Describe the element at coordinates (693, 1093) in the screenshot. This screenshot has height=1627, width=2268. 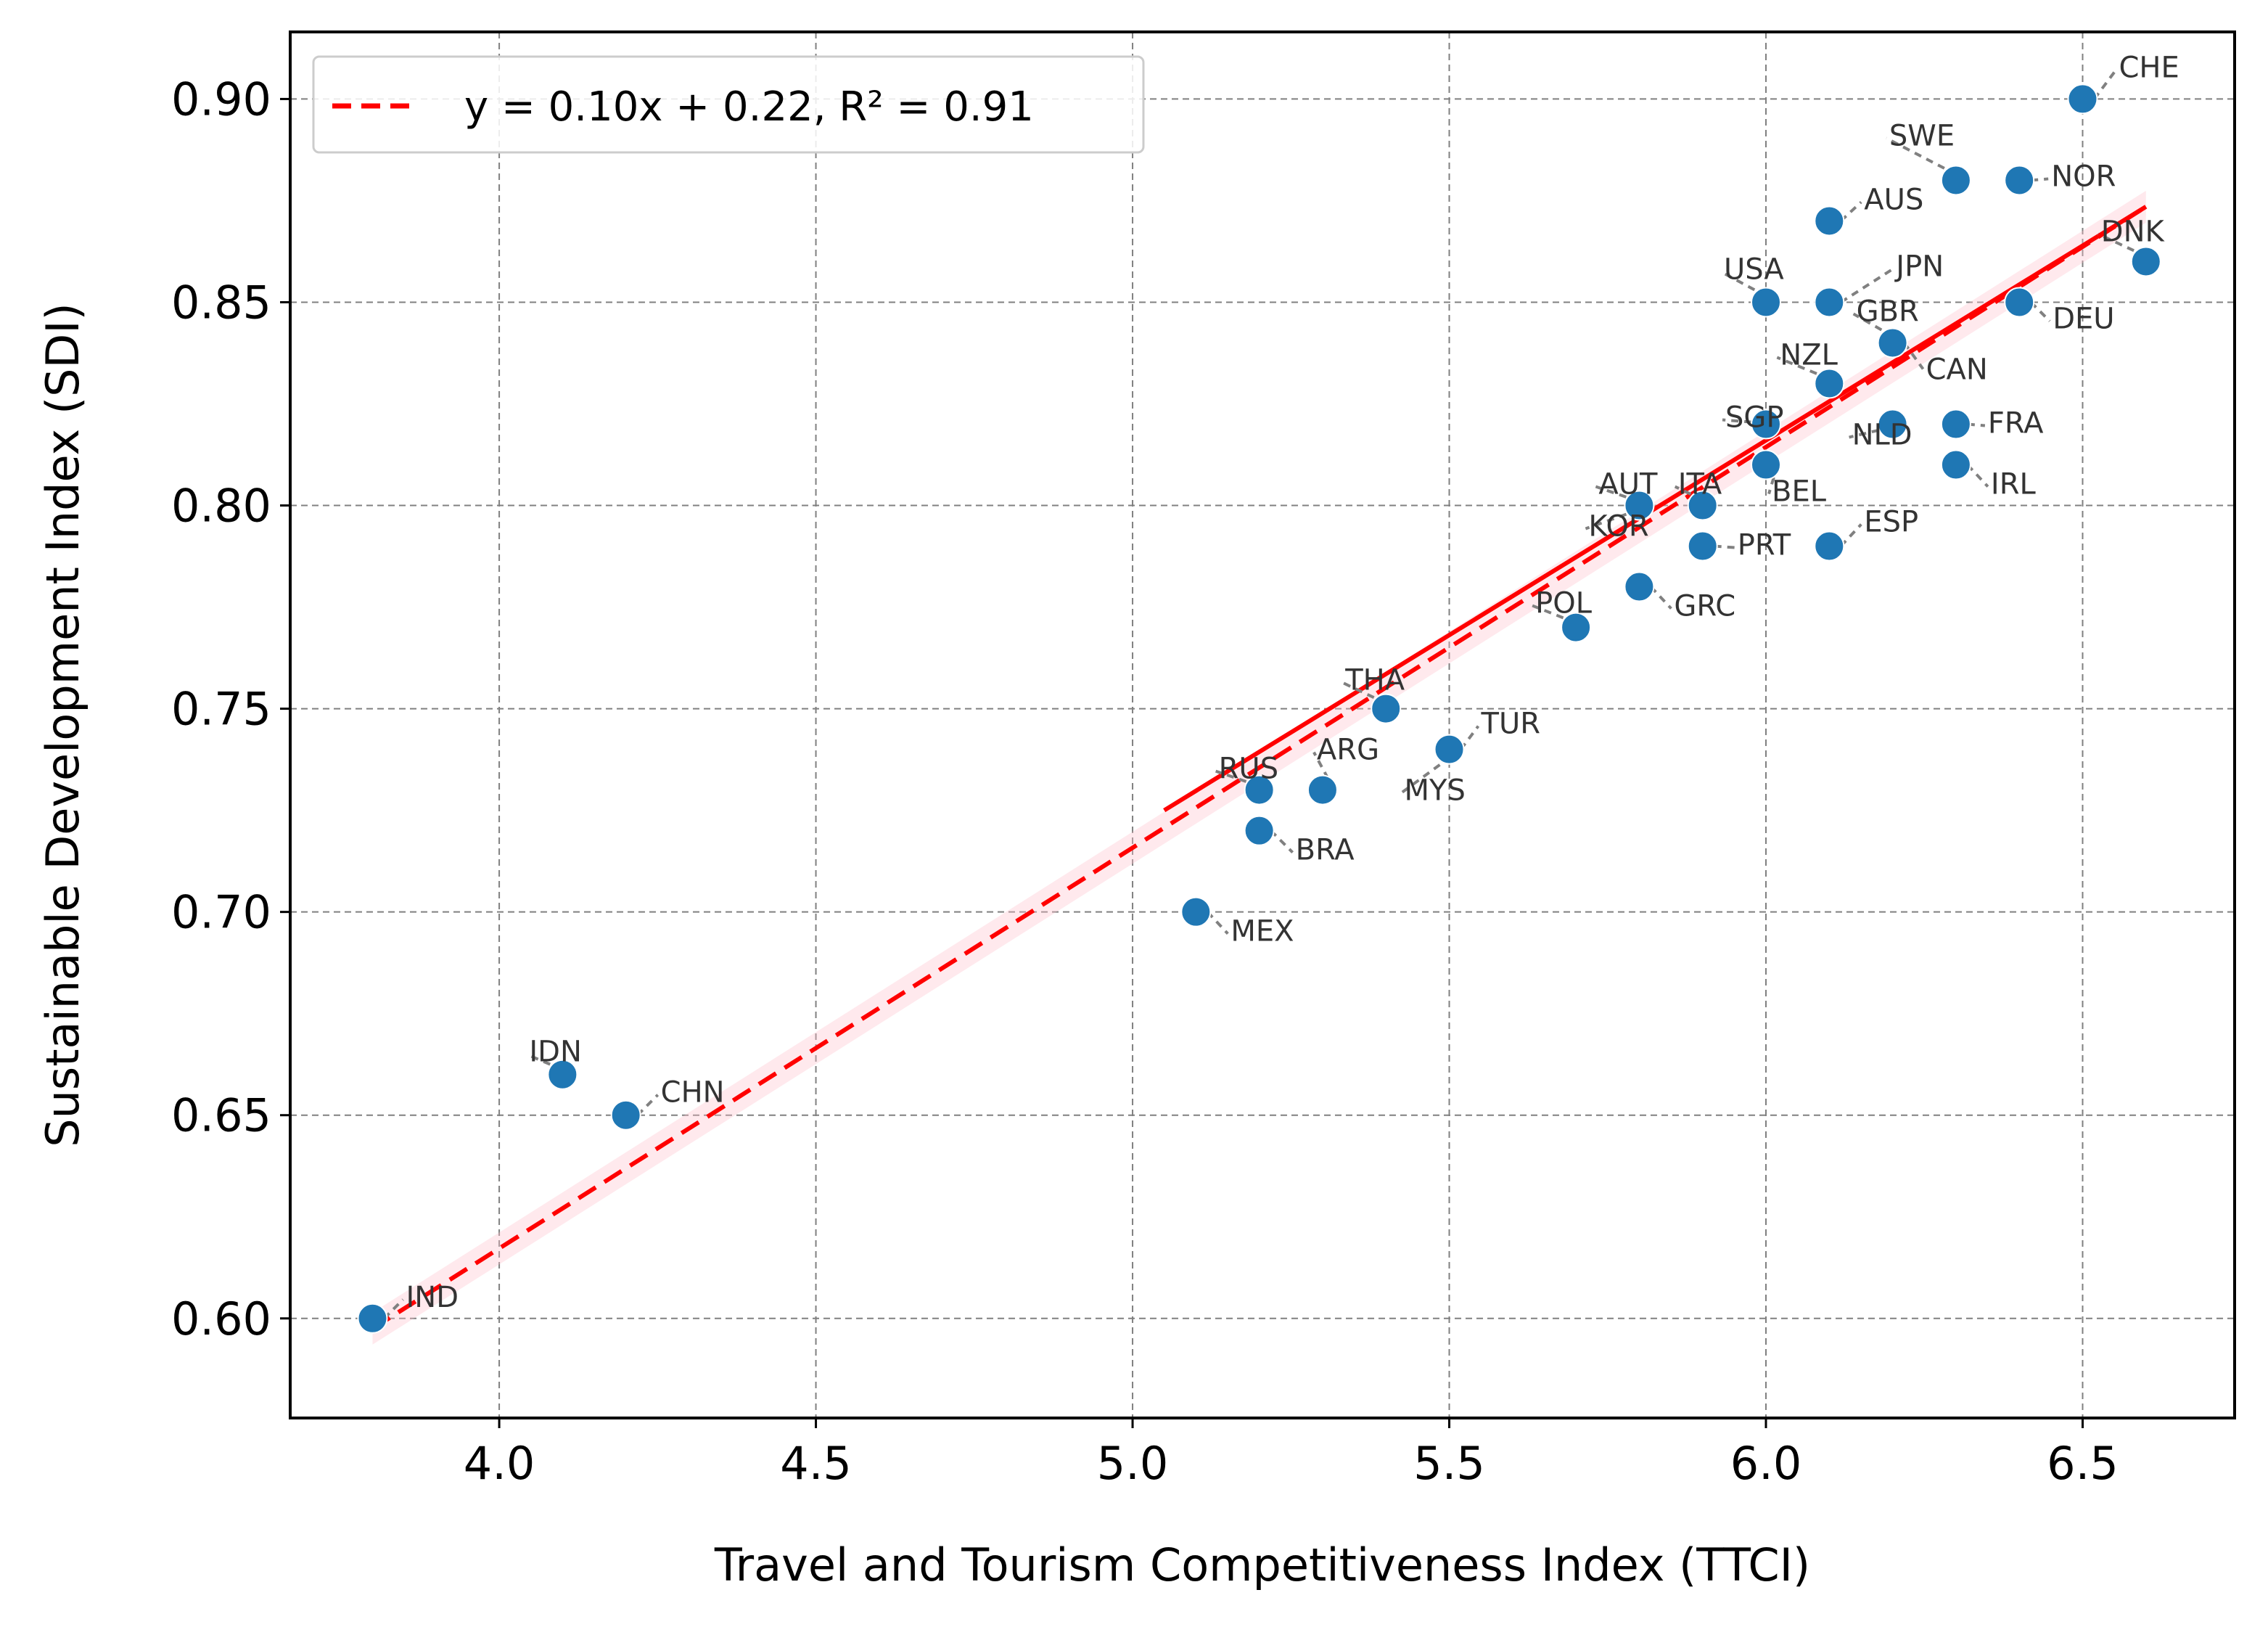
I see `point-label: CHN` at that location.